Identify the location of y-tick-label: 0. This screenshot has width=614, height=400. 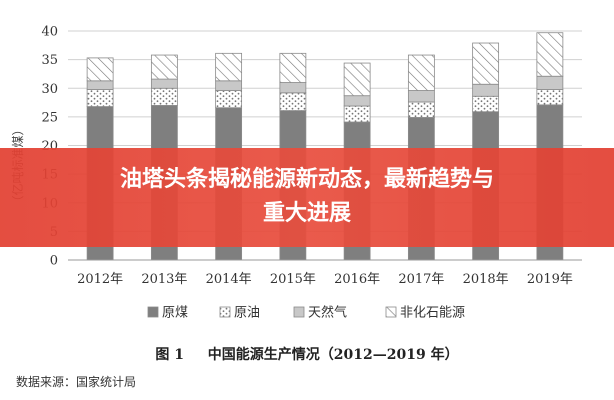
(54, 261).